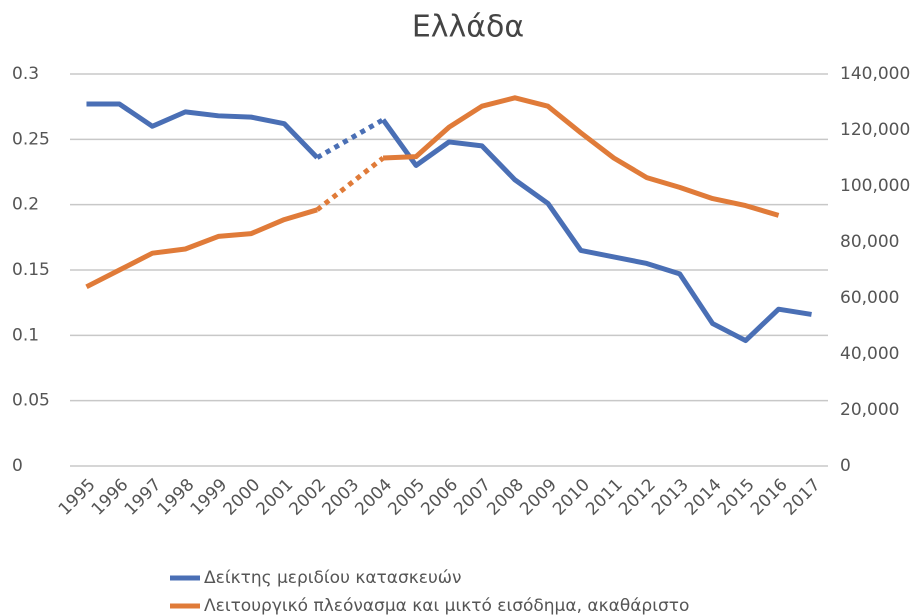 This screenshot has height=616, width=921. Describe the element at coordinates (77, 497) in the screenshot. I see `x-tick-label: 1995` at that location.